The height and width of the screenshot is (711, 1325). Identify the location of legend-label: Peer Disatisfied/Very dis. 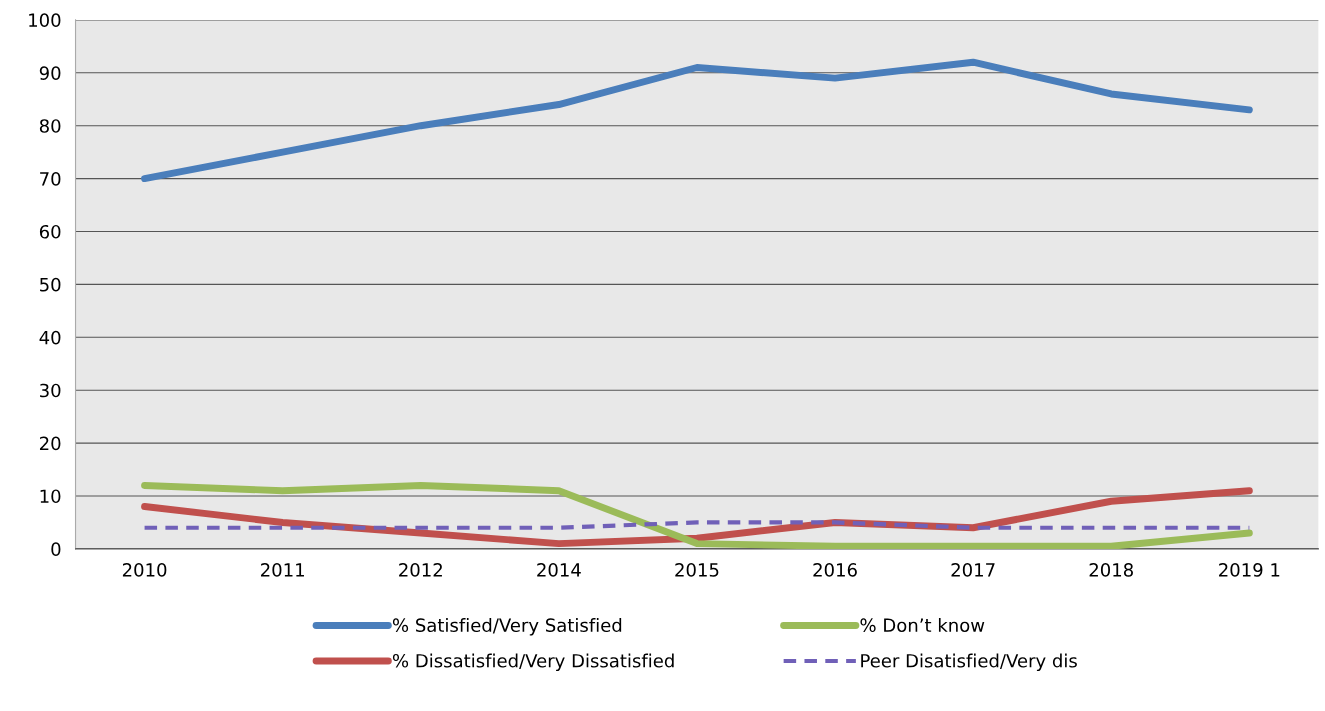
(969, 662).